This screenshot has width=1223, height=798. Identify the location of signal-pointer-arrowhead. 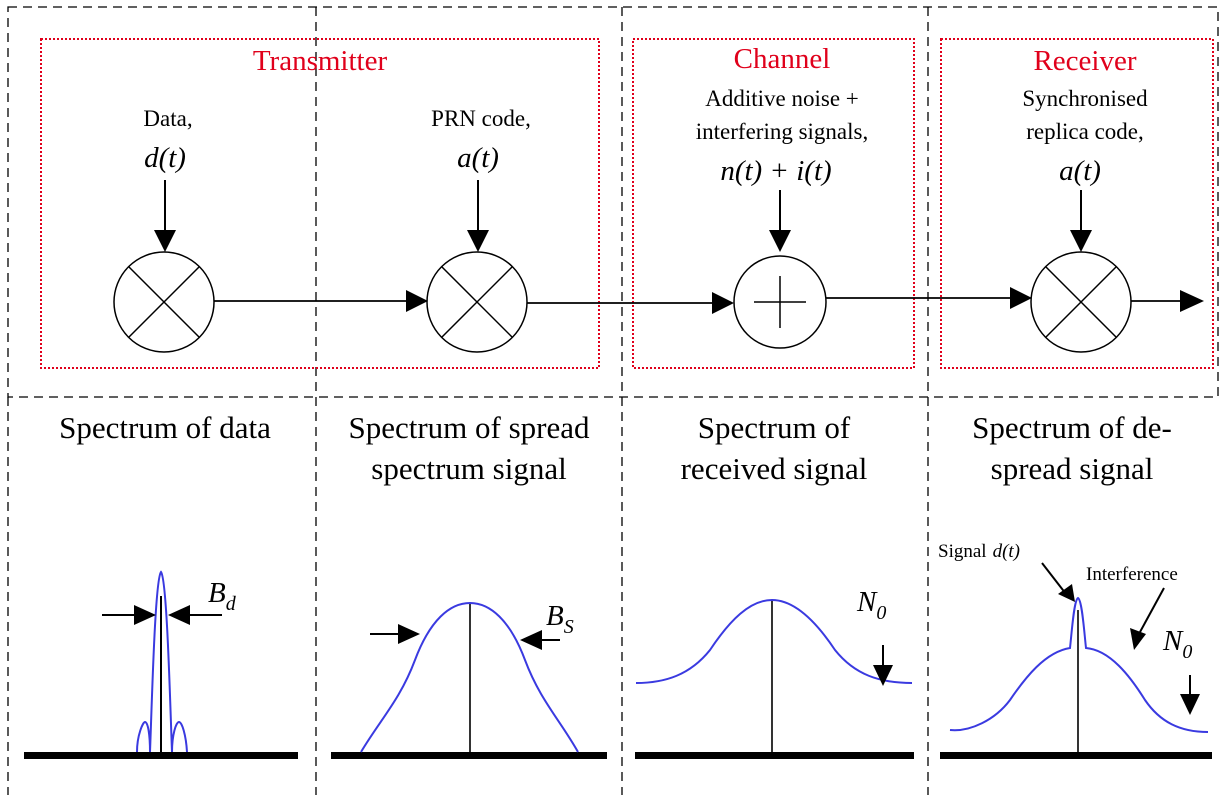
(1066, 593).